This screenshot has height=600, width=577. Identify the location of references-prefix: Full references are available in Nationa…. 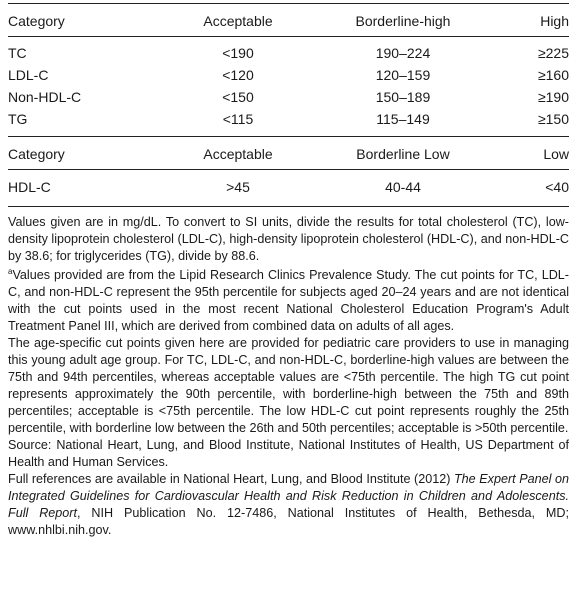
(231, 479).